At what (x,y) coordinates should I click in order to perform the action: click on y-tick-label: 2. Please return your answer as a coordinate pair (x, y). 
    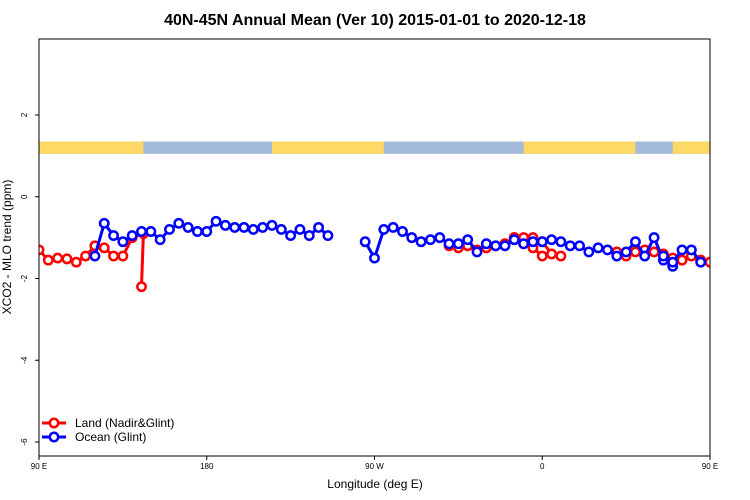
    Looking at the image, I should click on (24, 114).